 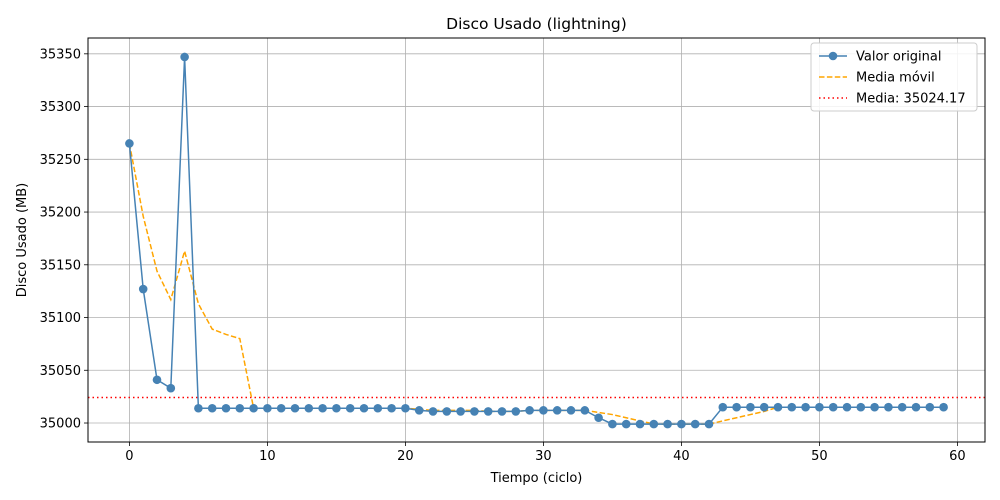 I want to click on y-tick-label: 35300, so click(x=60, y=107).